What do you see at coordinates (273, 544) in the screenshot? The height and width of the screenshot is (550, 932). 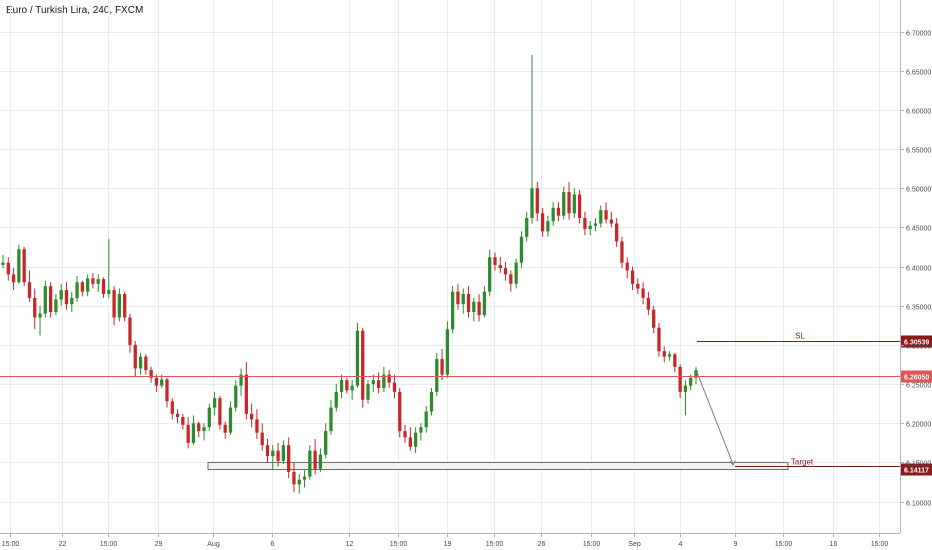 I see `x-tick-label: 6` at bounding box center [273, 544].